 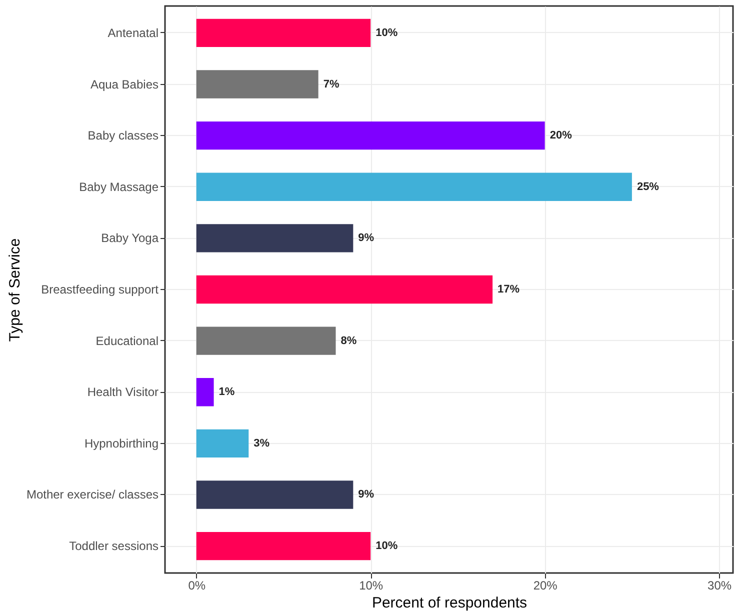 What do you see at coordinates (130, 238) in the screenshot?
I see `y-tick-label: Baby Yoga` at bounding box center [130, 238].